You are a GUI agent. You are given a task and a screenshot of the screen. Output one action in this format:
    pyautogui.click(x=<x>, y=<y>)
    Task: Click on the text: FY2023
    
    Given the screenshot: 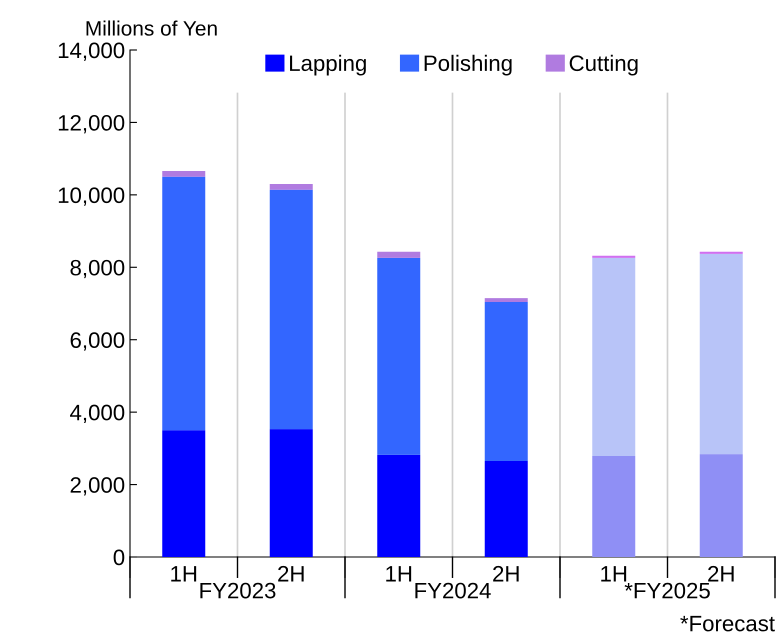 What is the action you would take?
    pyautogui.click(x=238, y=590)
    